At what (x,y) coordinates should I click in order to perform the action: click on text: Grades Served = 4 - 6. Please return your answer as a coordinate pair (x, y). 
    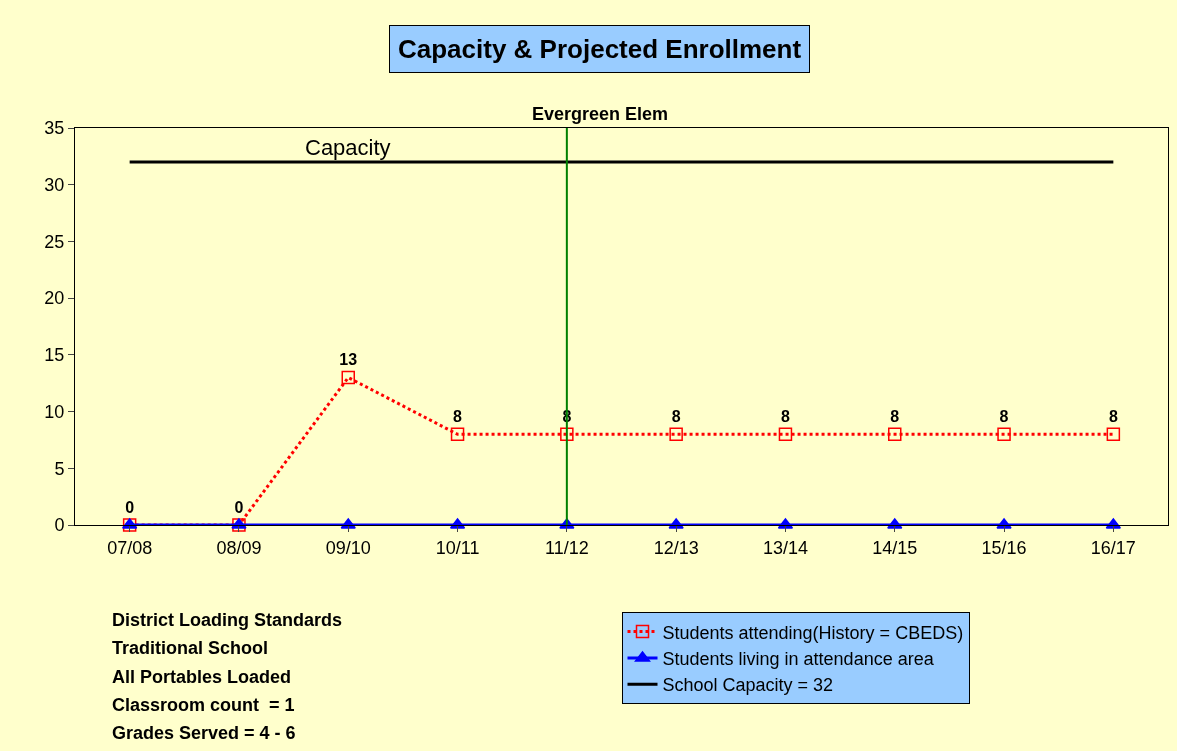
    Looking at the image, I should click on (204, 733).